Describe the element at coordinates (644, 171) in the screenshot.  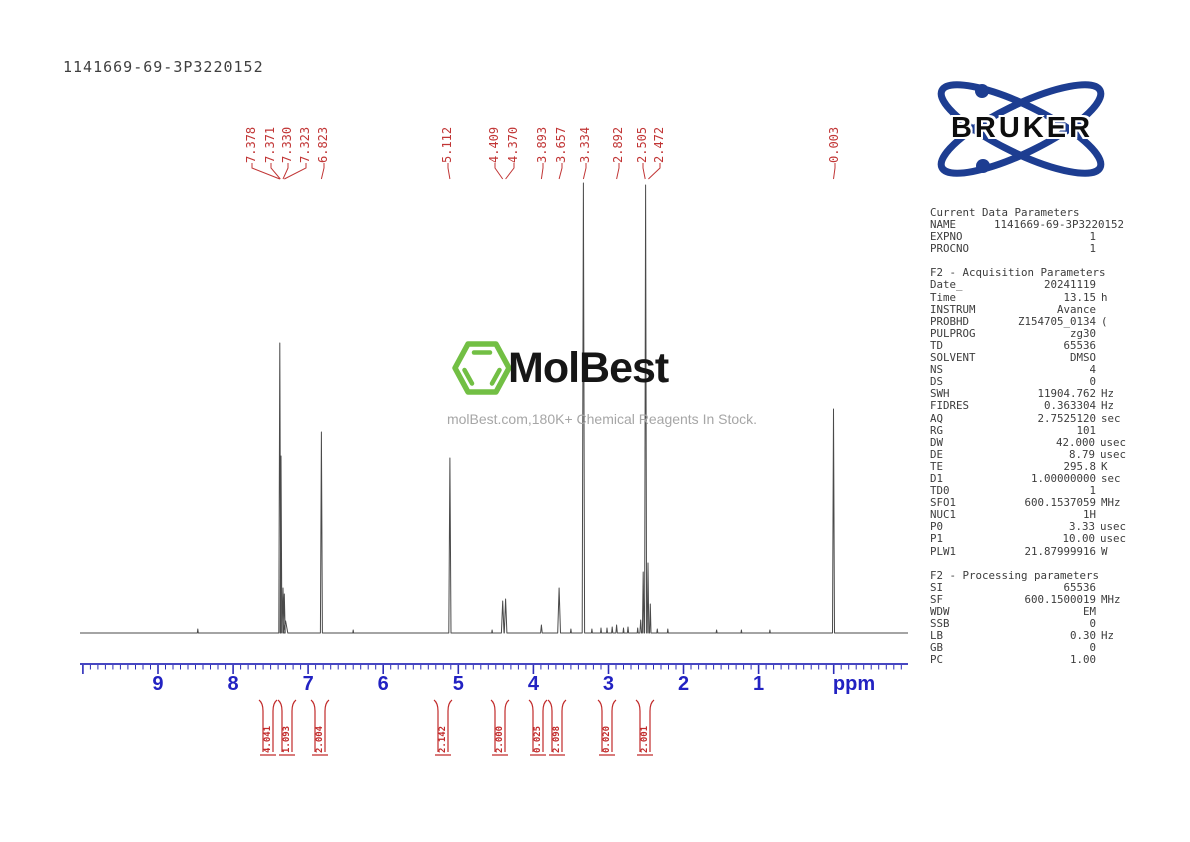
I see `leader-line-2.505` at that location.